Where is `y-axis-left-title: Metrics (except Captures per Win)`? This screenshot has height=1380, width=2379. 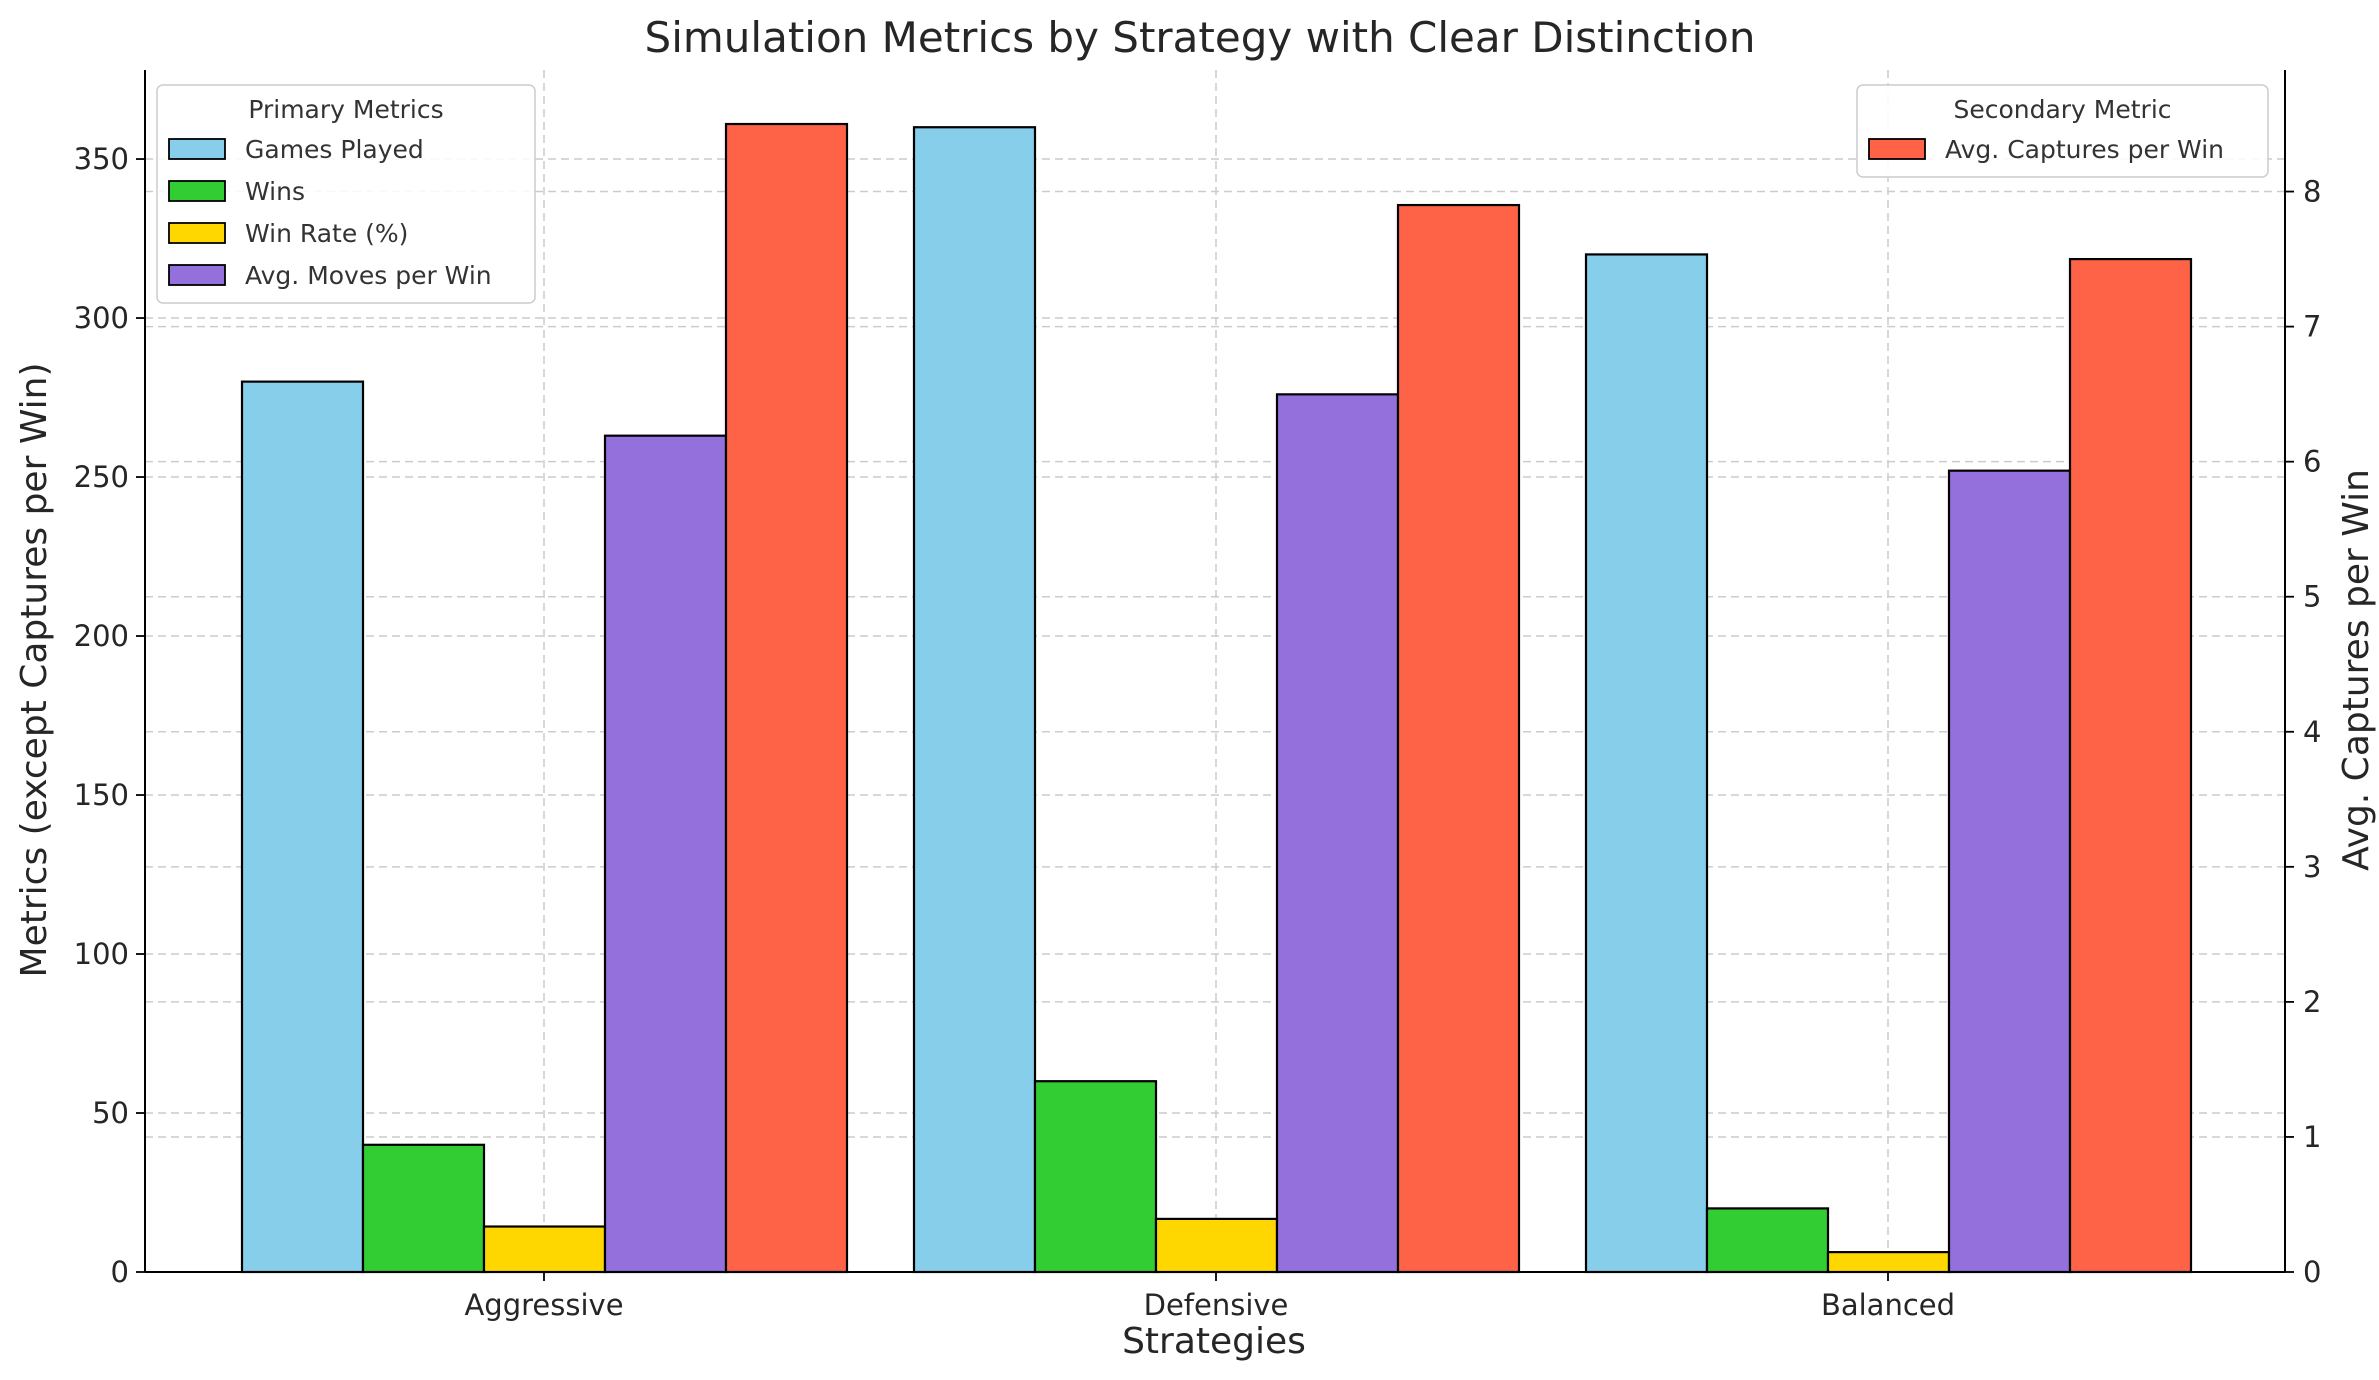 y-axis-left-title: Metrics (except Captures per Win) is located at coordinates (34, 670).